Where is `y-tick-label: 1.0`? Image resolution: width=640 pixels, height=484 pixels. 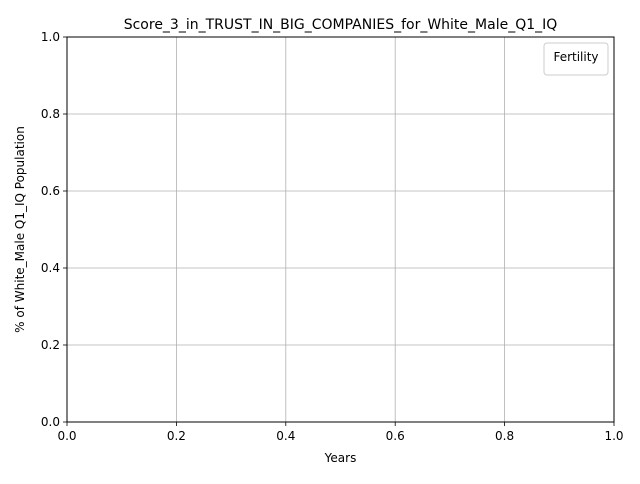
y-tick-label: 1.0 is located at coordinates (50, 37).